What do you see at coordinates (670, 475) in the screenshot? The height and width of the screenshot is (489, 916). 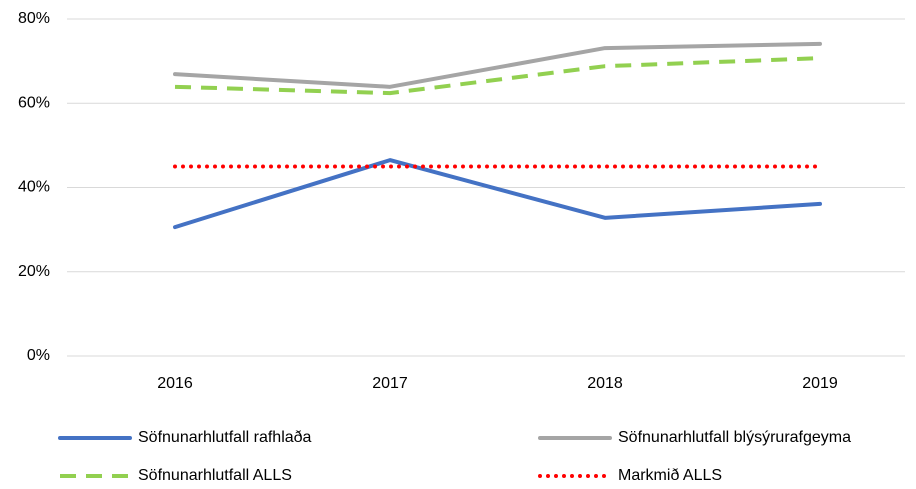 I see `legend-label: Markmið ALLS` at bounding box center [670, 475].